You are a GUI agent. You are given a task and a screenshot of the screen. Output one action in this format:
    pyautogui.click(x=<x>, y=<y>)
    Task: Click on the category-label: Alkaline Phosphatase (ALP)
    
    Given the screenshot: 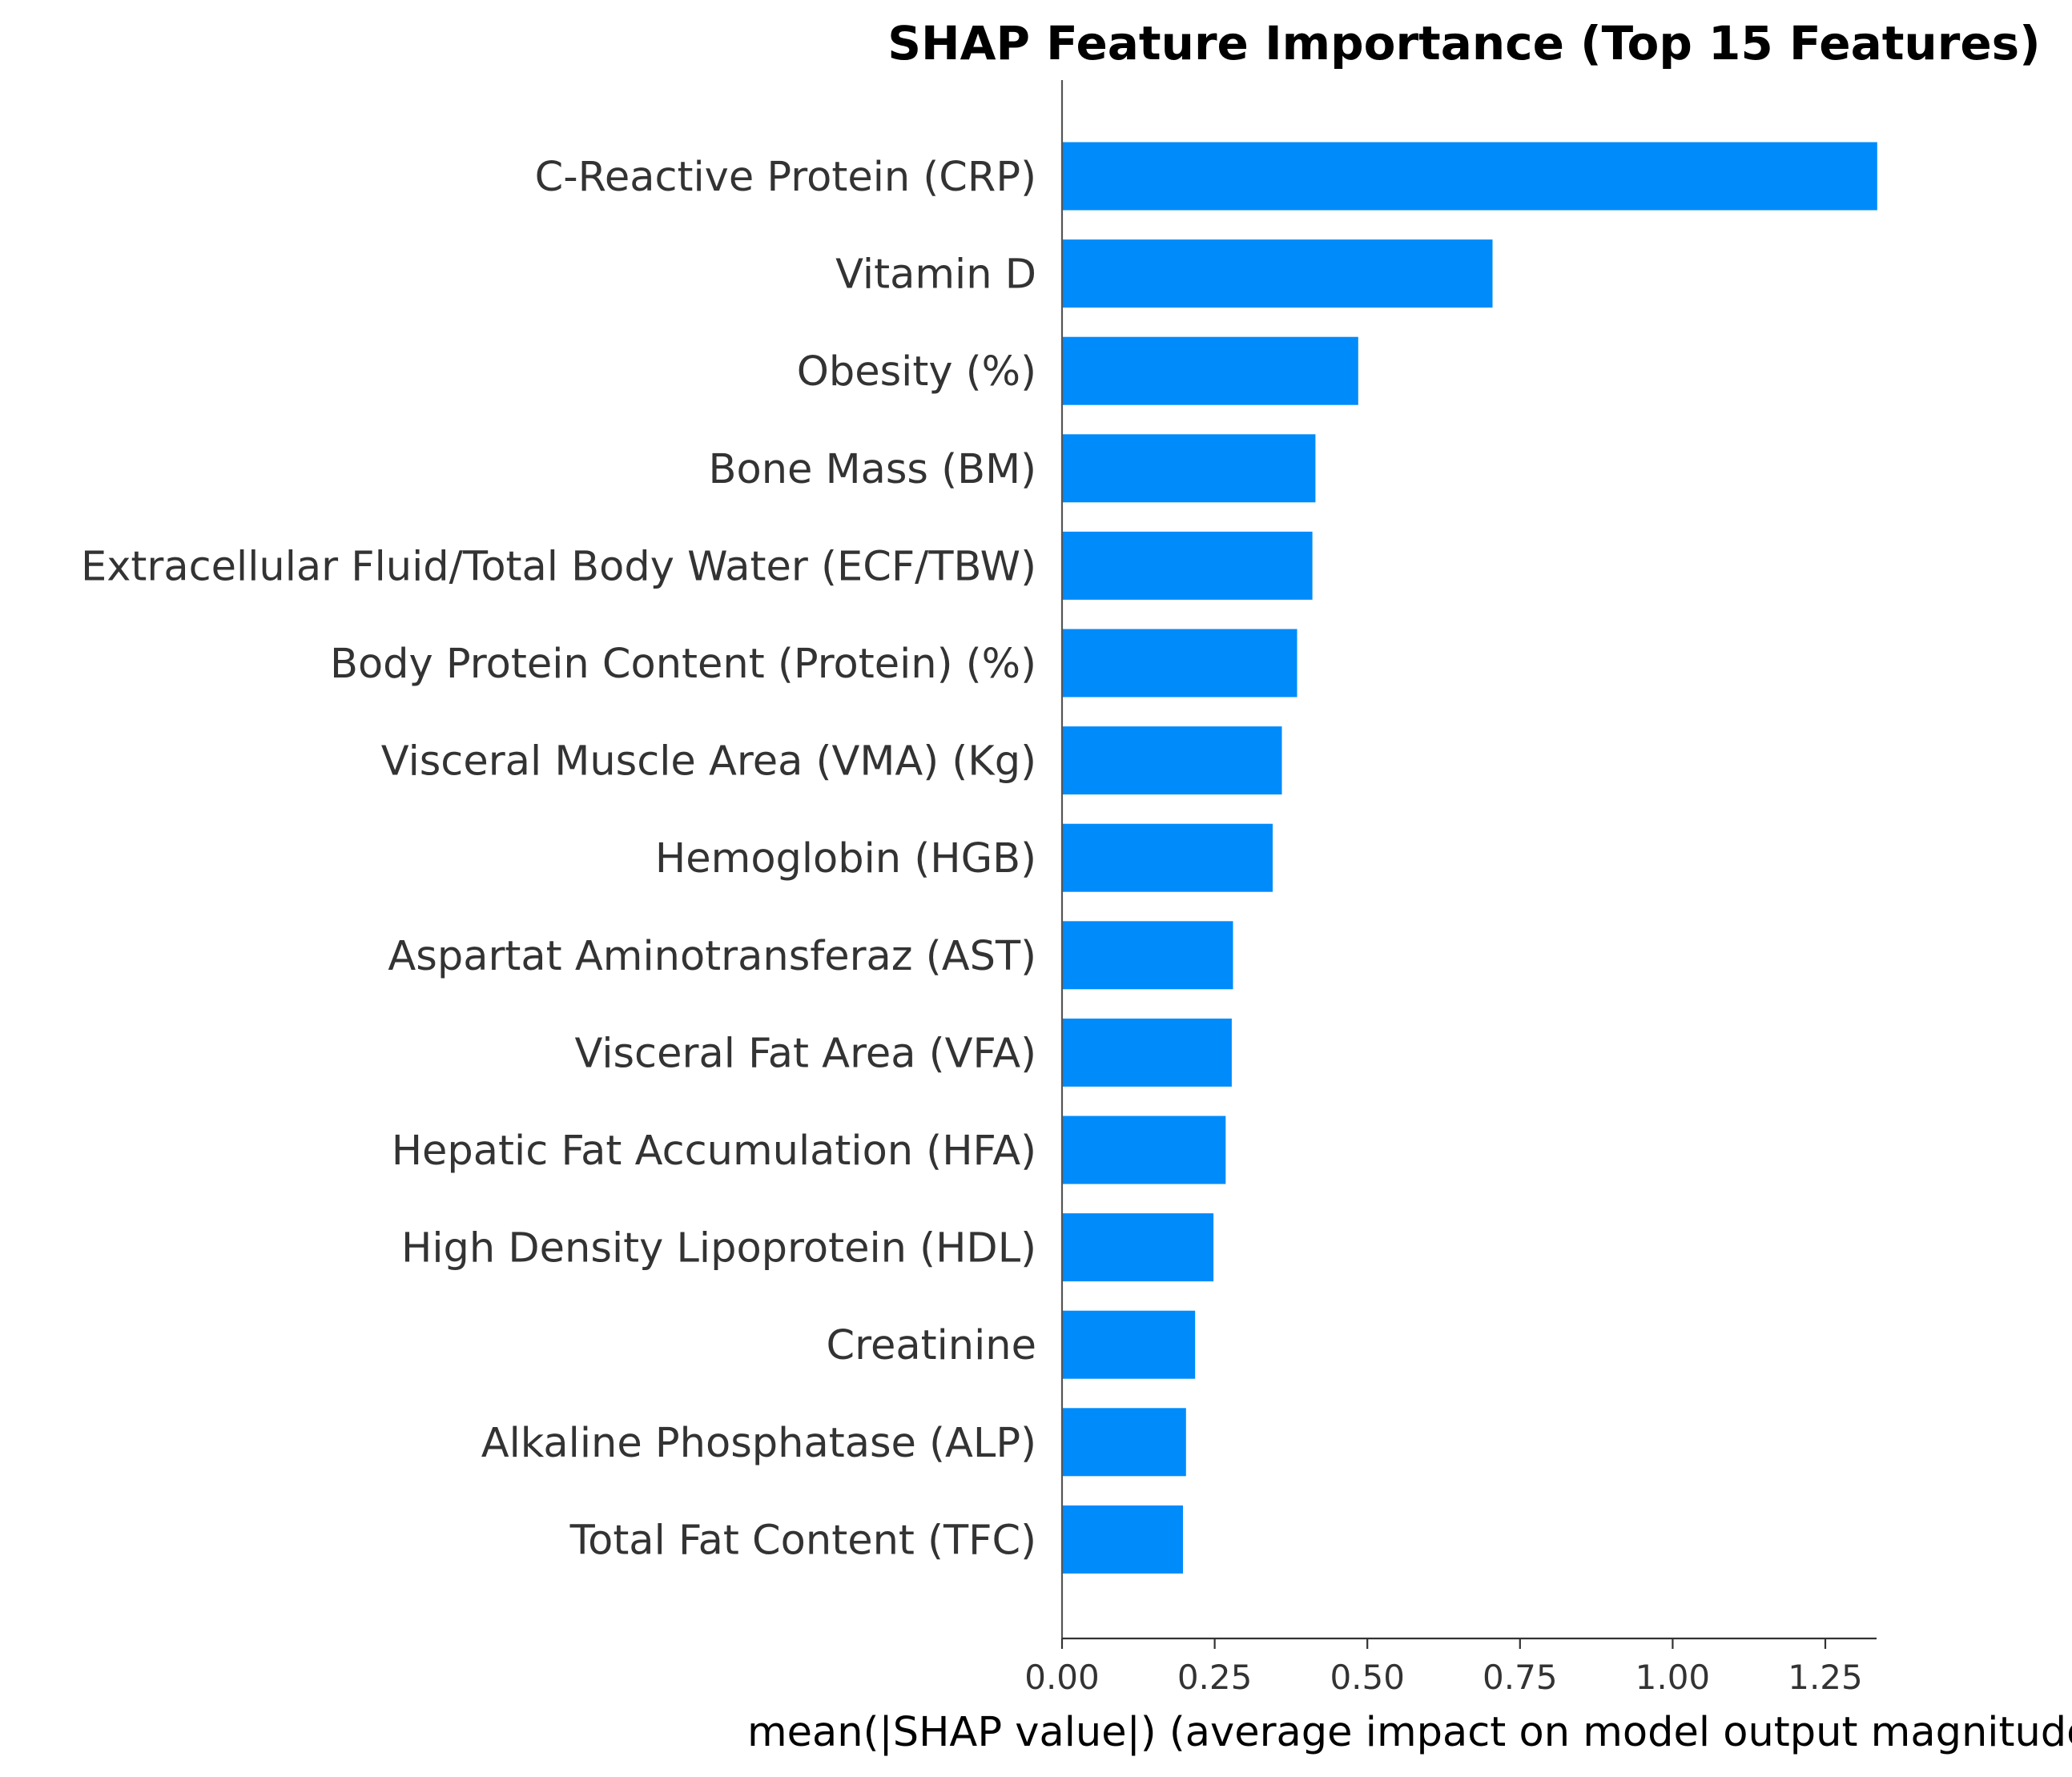 What is the action you would take?
    pyautogui.click(x=758, y=1443)
    